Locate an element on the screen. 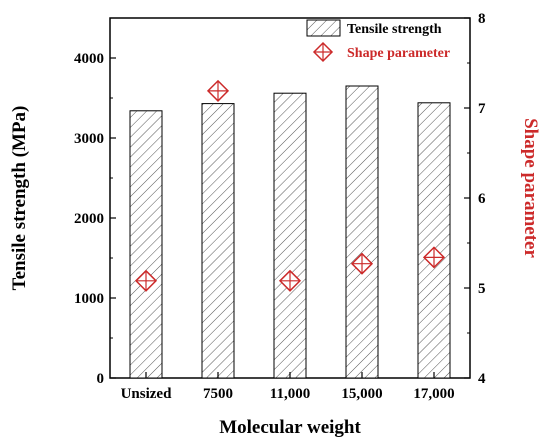  legend-marker-shape-parameter is located at coordinates (323, 52).